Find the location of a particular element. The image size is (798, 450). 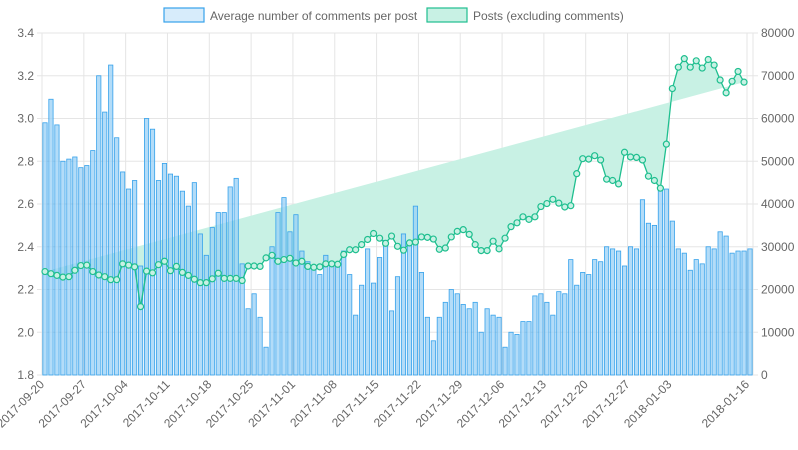

legend-item-bars: Average number of comments per post is located at coordinates (290, 15).